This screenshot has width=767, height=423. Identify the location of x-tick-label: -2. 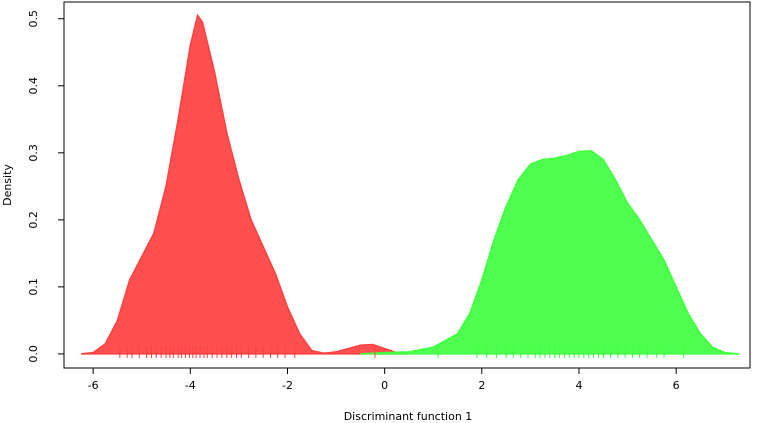
(287, 385).